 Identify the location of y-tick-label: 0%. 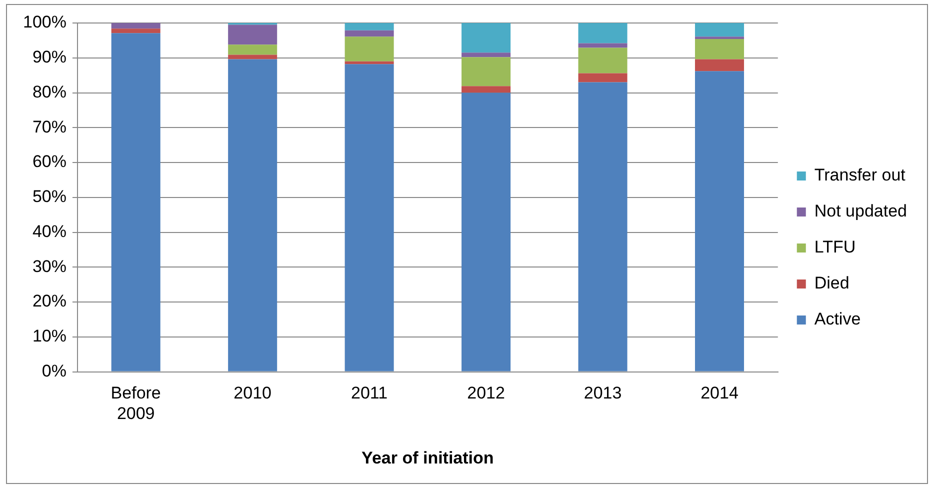
(54, 370).